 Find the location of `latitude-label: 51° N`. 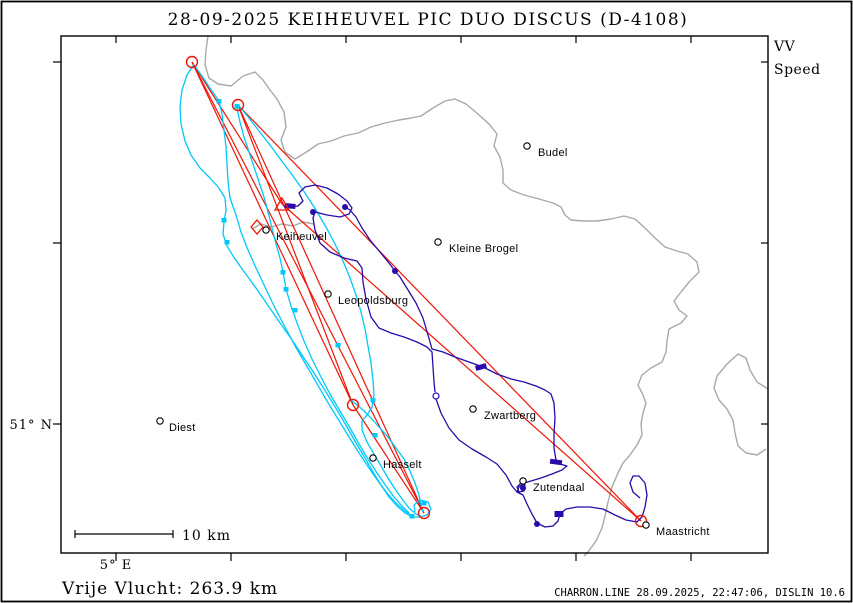

latitude-label: 51° N is located at coordinates (31, 425).